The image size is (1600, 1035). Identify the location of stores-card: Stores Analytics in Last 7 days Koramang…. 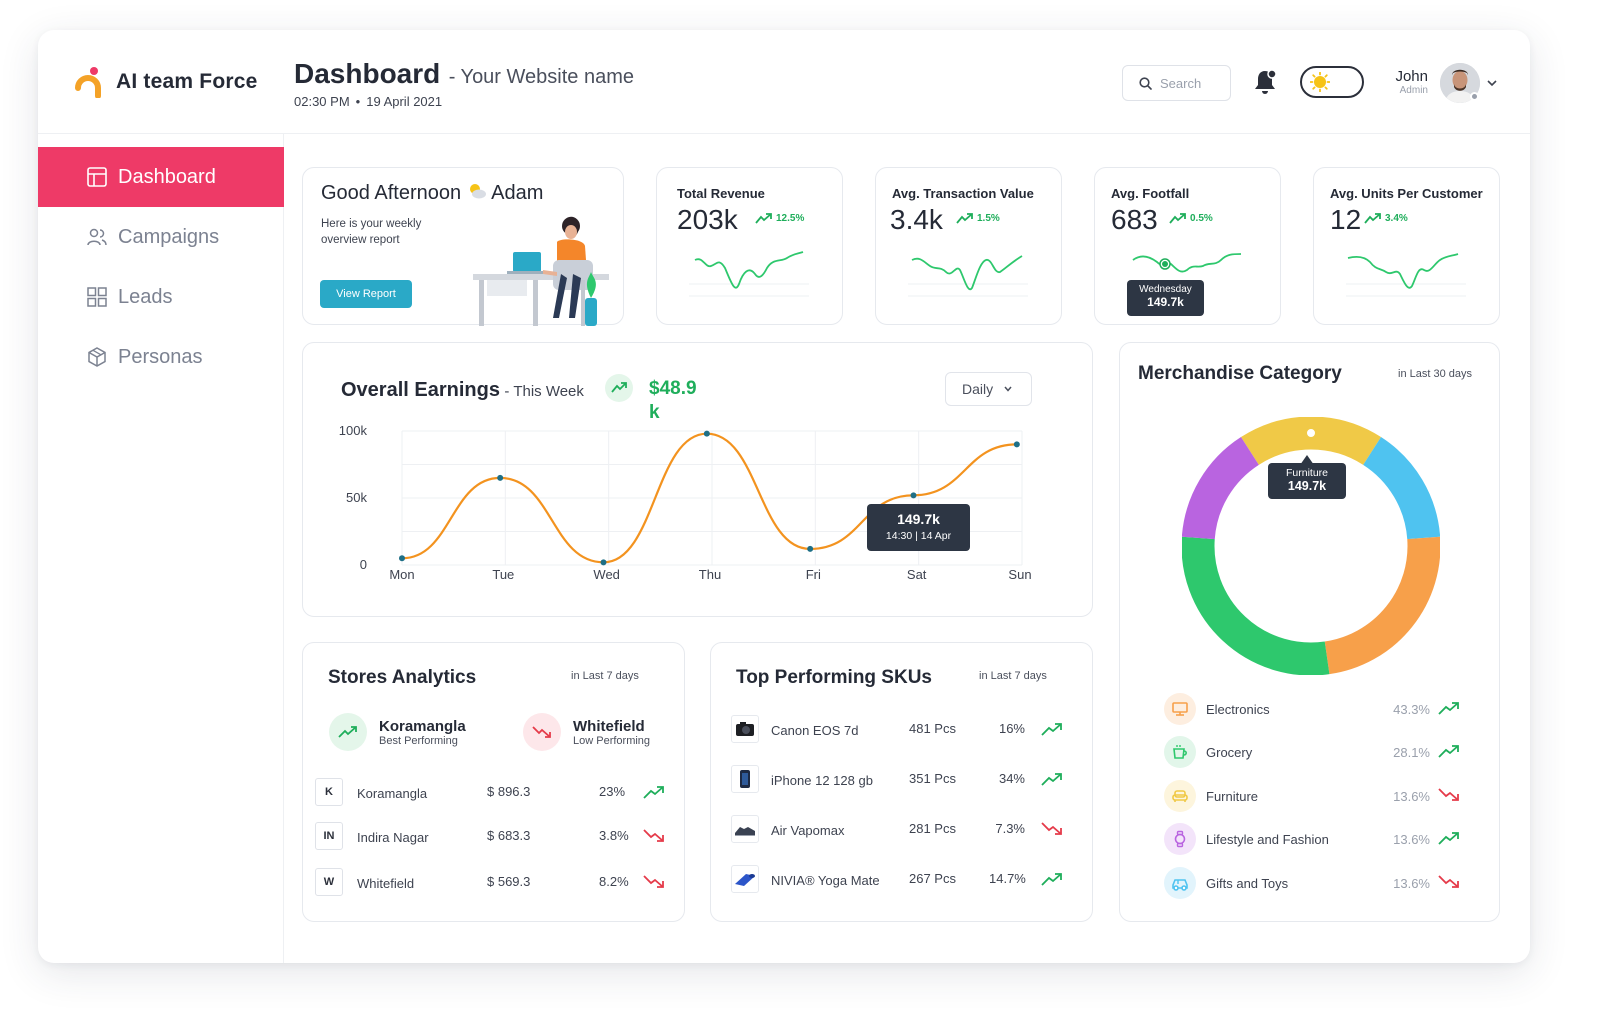
(493, 782).